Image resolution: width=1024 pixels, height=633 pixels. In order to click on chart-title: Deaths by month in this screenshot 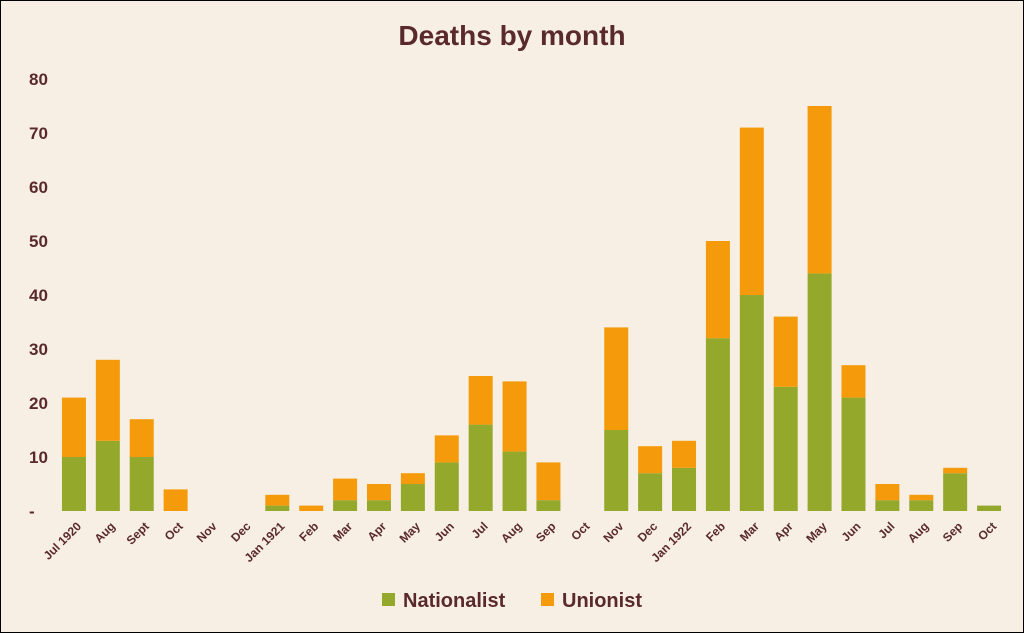, I will do `click(511, 35)`.